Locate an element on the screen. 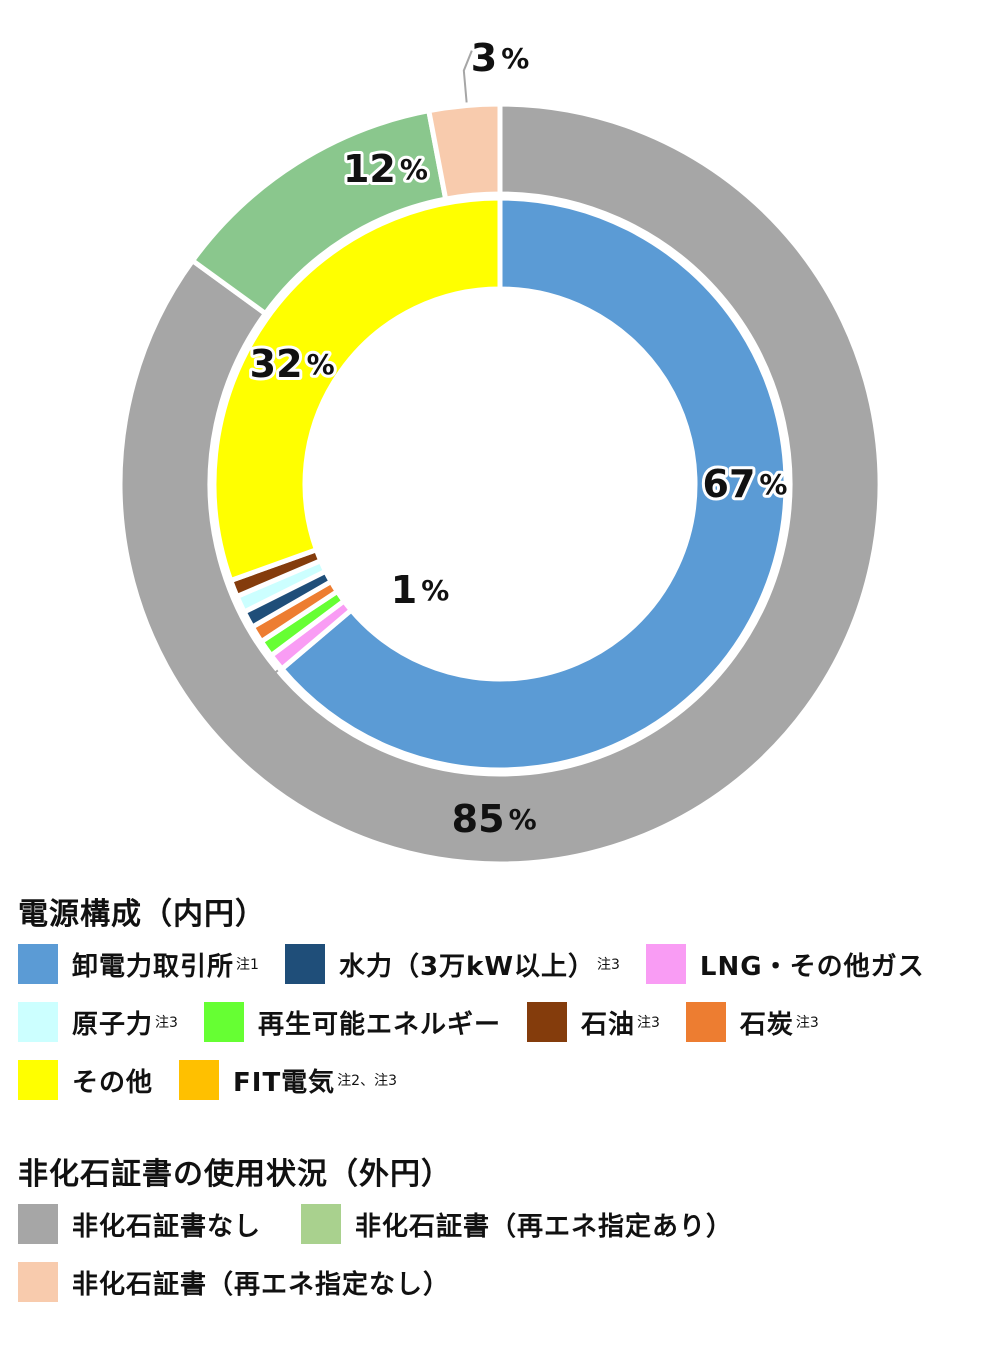 The height and width of the screenshot is (1360, 1000). legend-certificates-label: 非化石証書なし is located at coordinates (167, 1226).